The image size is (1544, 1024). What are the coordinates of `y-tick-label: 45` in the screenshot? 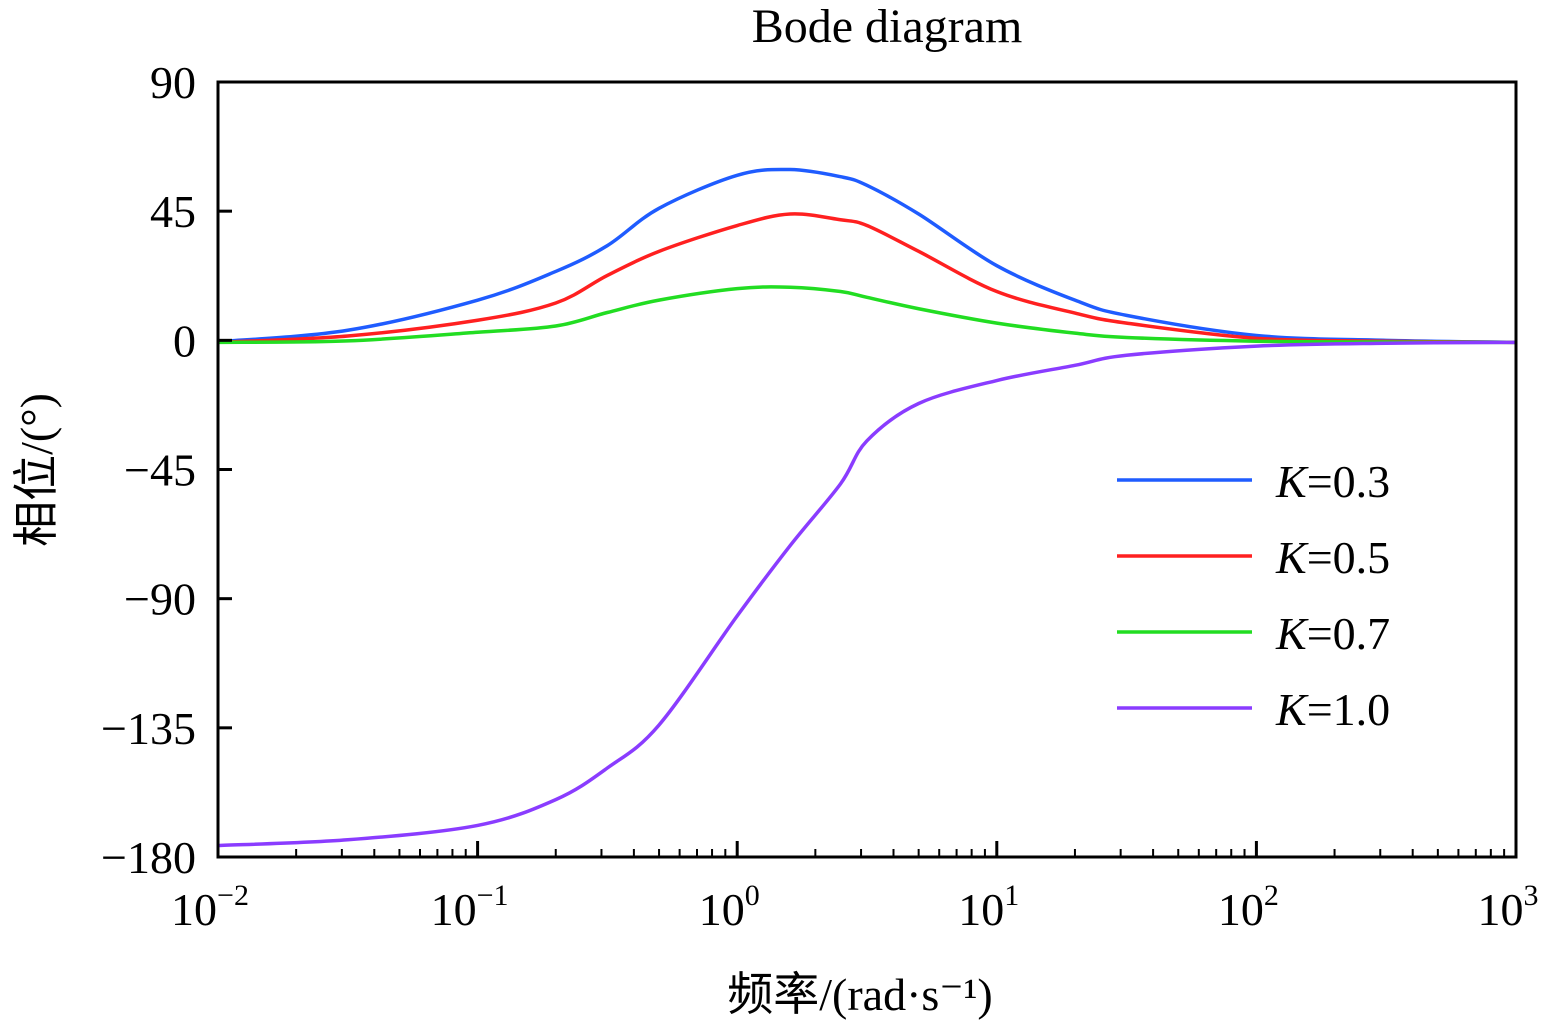 It's located at (173, 211).